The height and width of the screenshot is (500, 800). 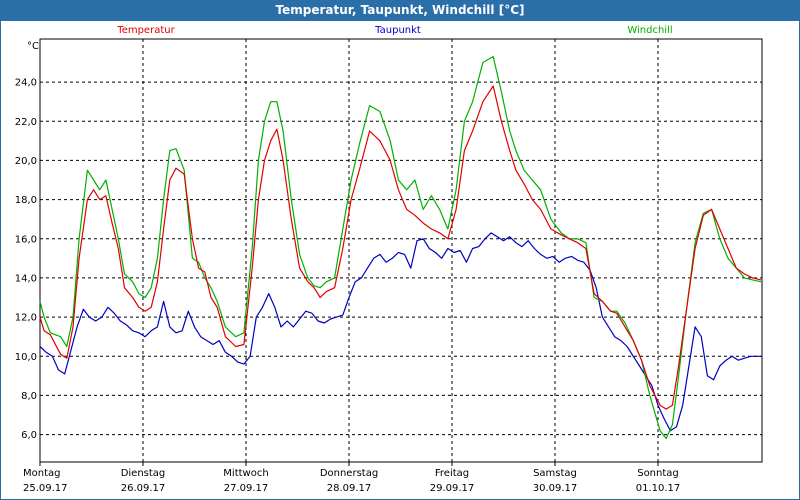 I want to click on x-tick-day: Sonntag, so click(x=658, y=473).